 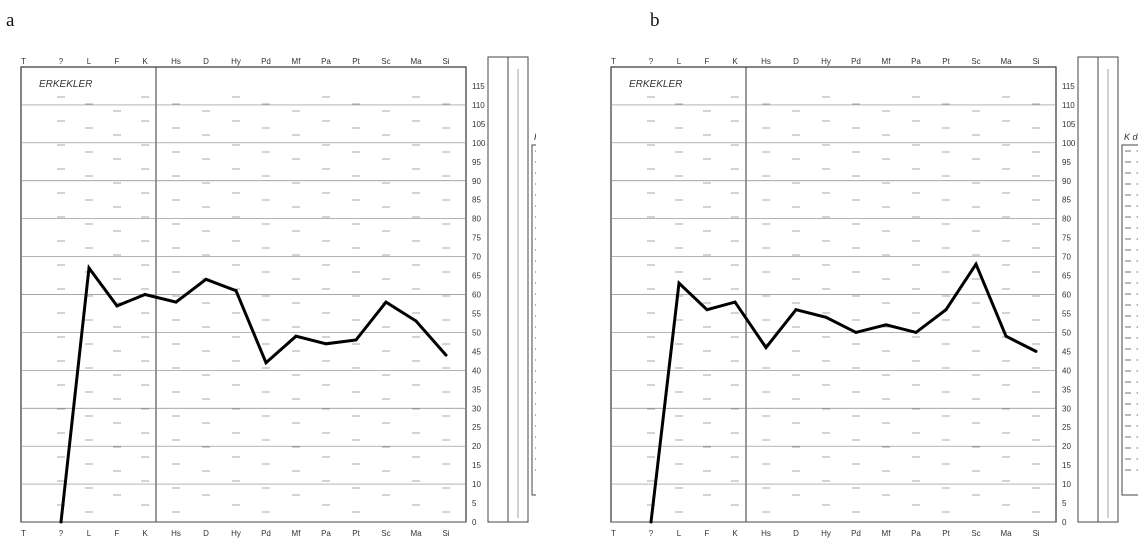 I want to click on y-tick-label: 100, so click(x=479, y=143).